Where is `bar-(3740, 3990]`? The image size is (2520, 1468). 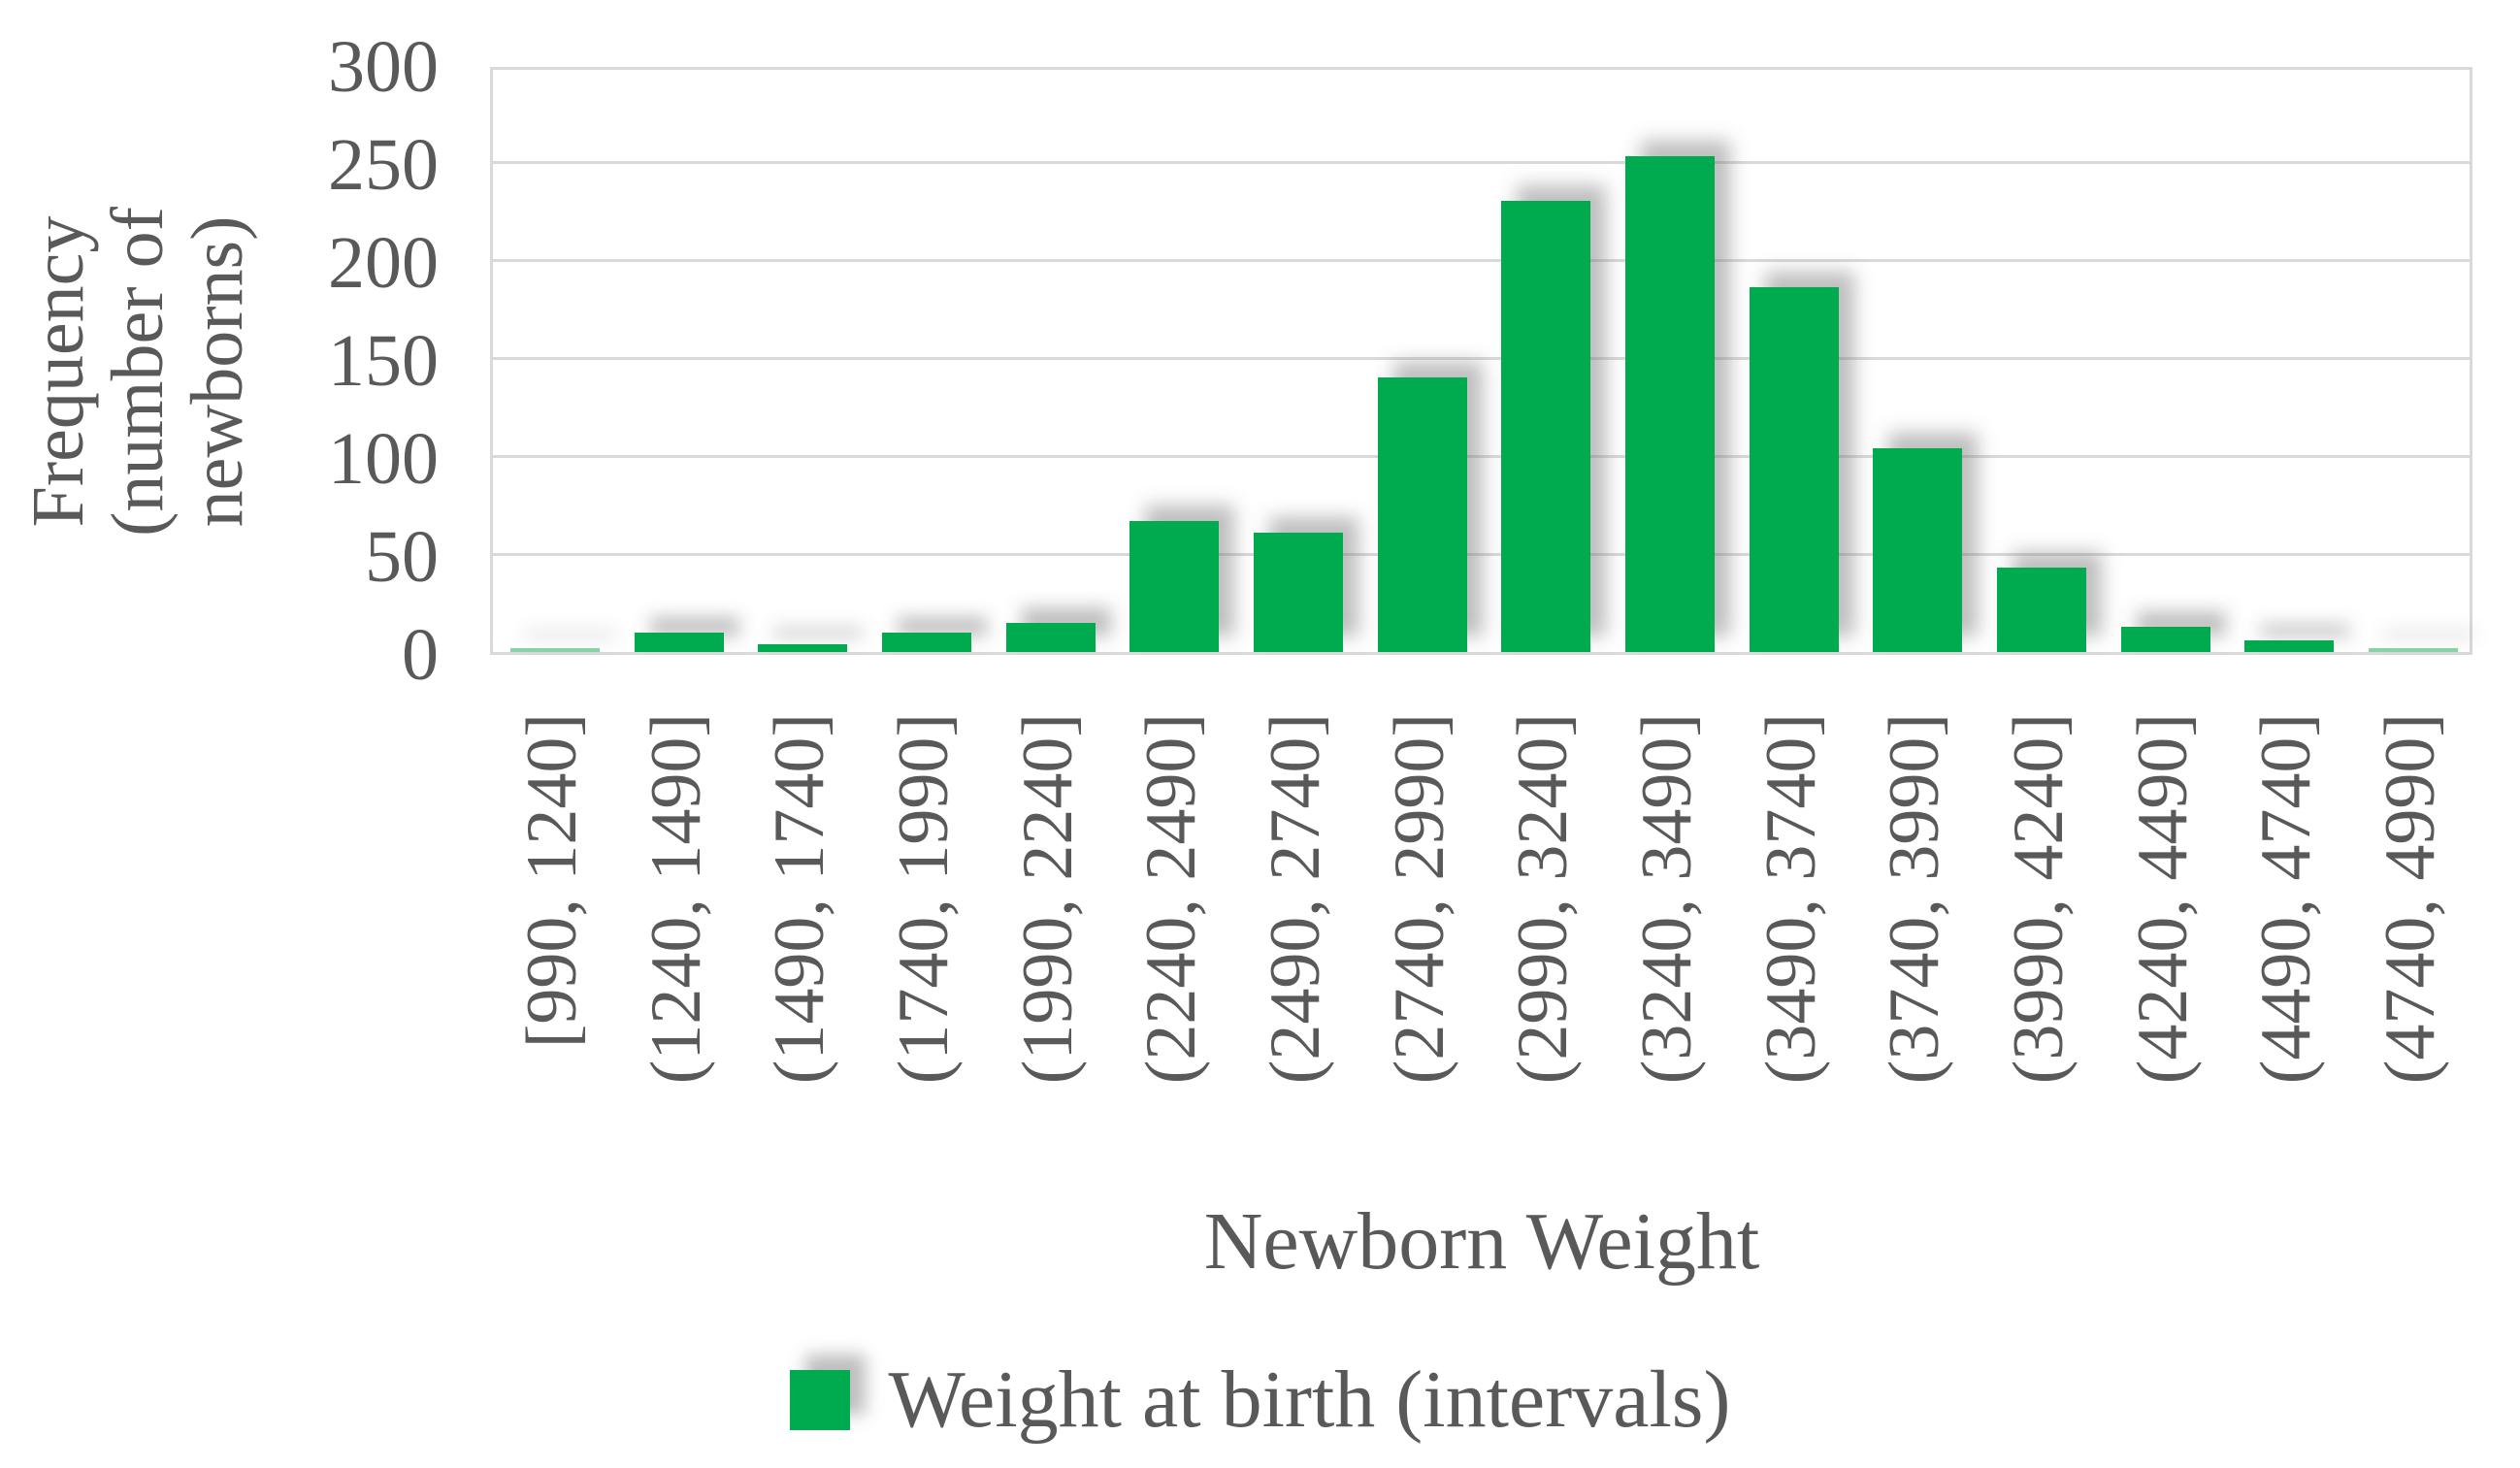 bar-(3740, 3990] is located at coordinates (1918, 549).